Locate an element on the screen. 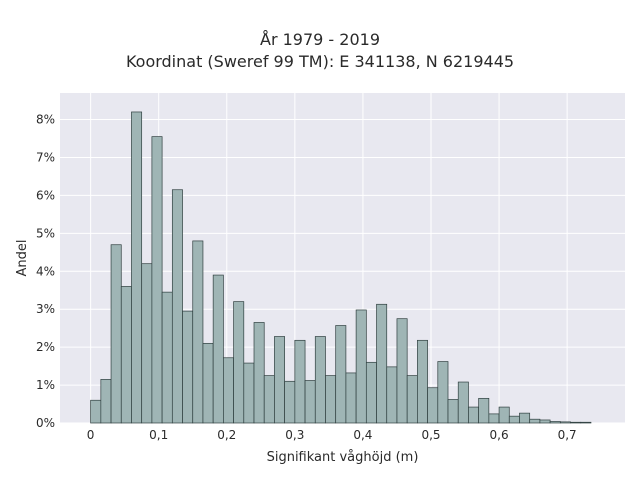 The width and height of the screenshot is (640, 480). y-tick-label: 4% is located at coordinates (45, 271).